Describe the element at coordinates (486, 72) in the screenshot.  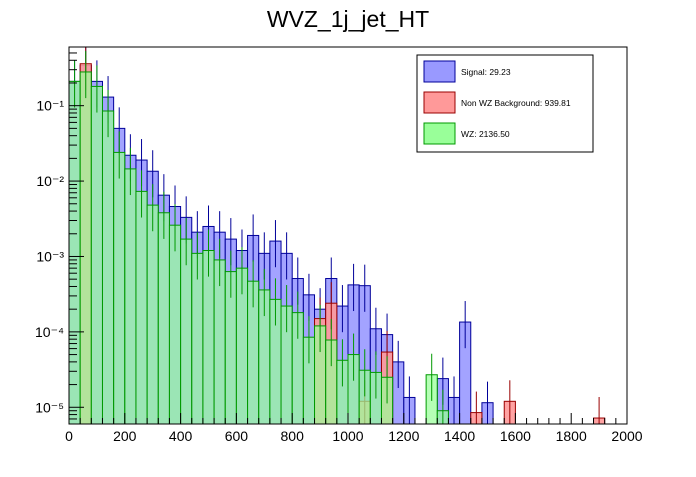
I see `legend-label: Signal: 29.23` at that location.